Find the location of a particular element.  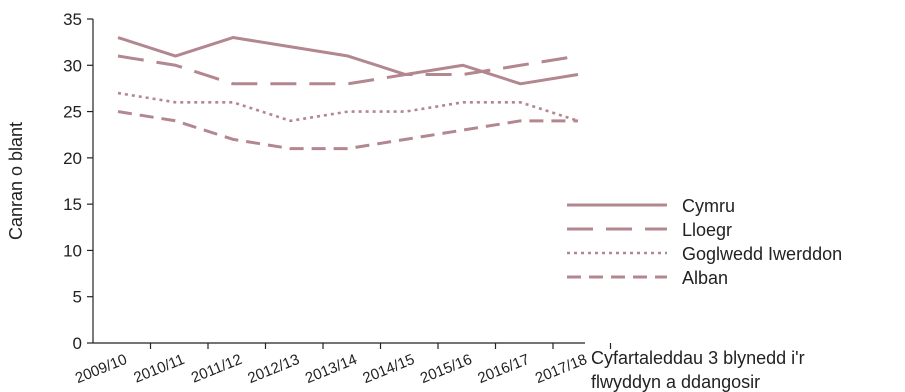

x-tick-label: 2015/16 is located at coordinates (446, 369).